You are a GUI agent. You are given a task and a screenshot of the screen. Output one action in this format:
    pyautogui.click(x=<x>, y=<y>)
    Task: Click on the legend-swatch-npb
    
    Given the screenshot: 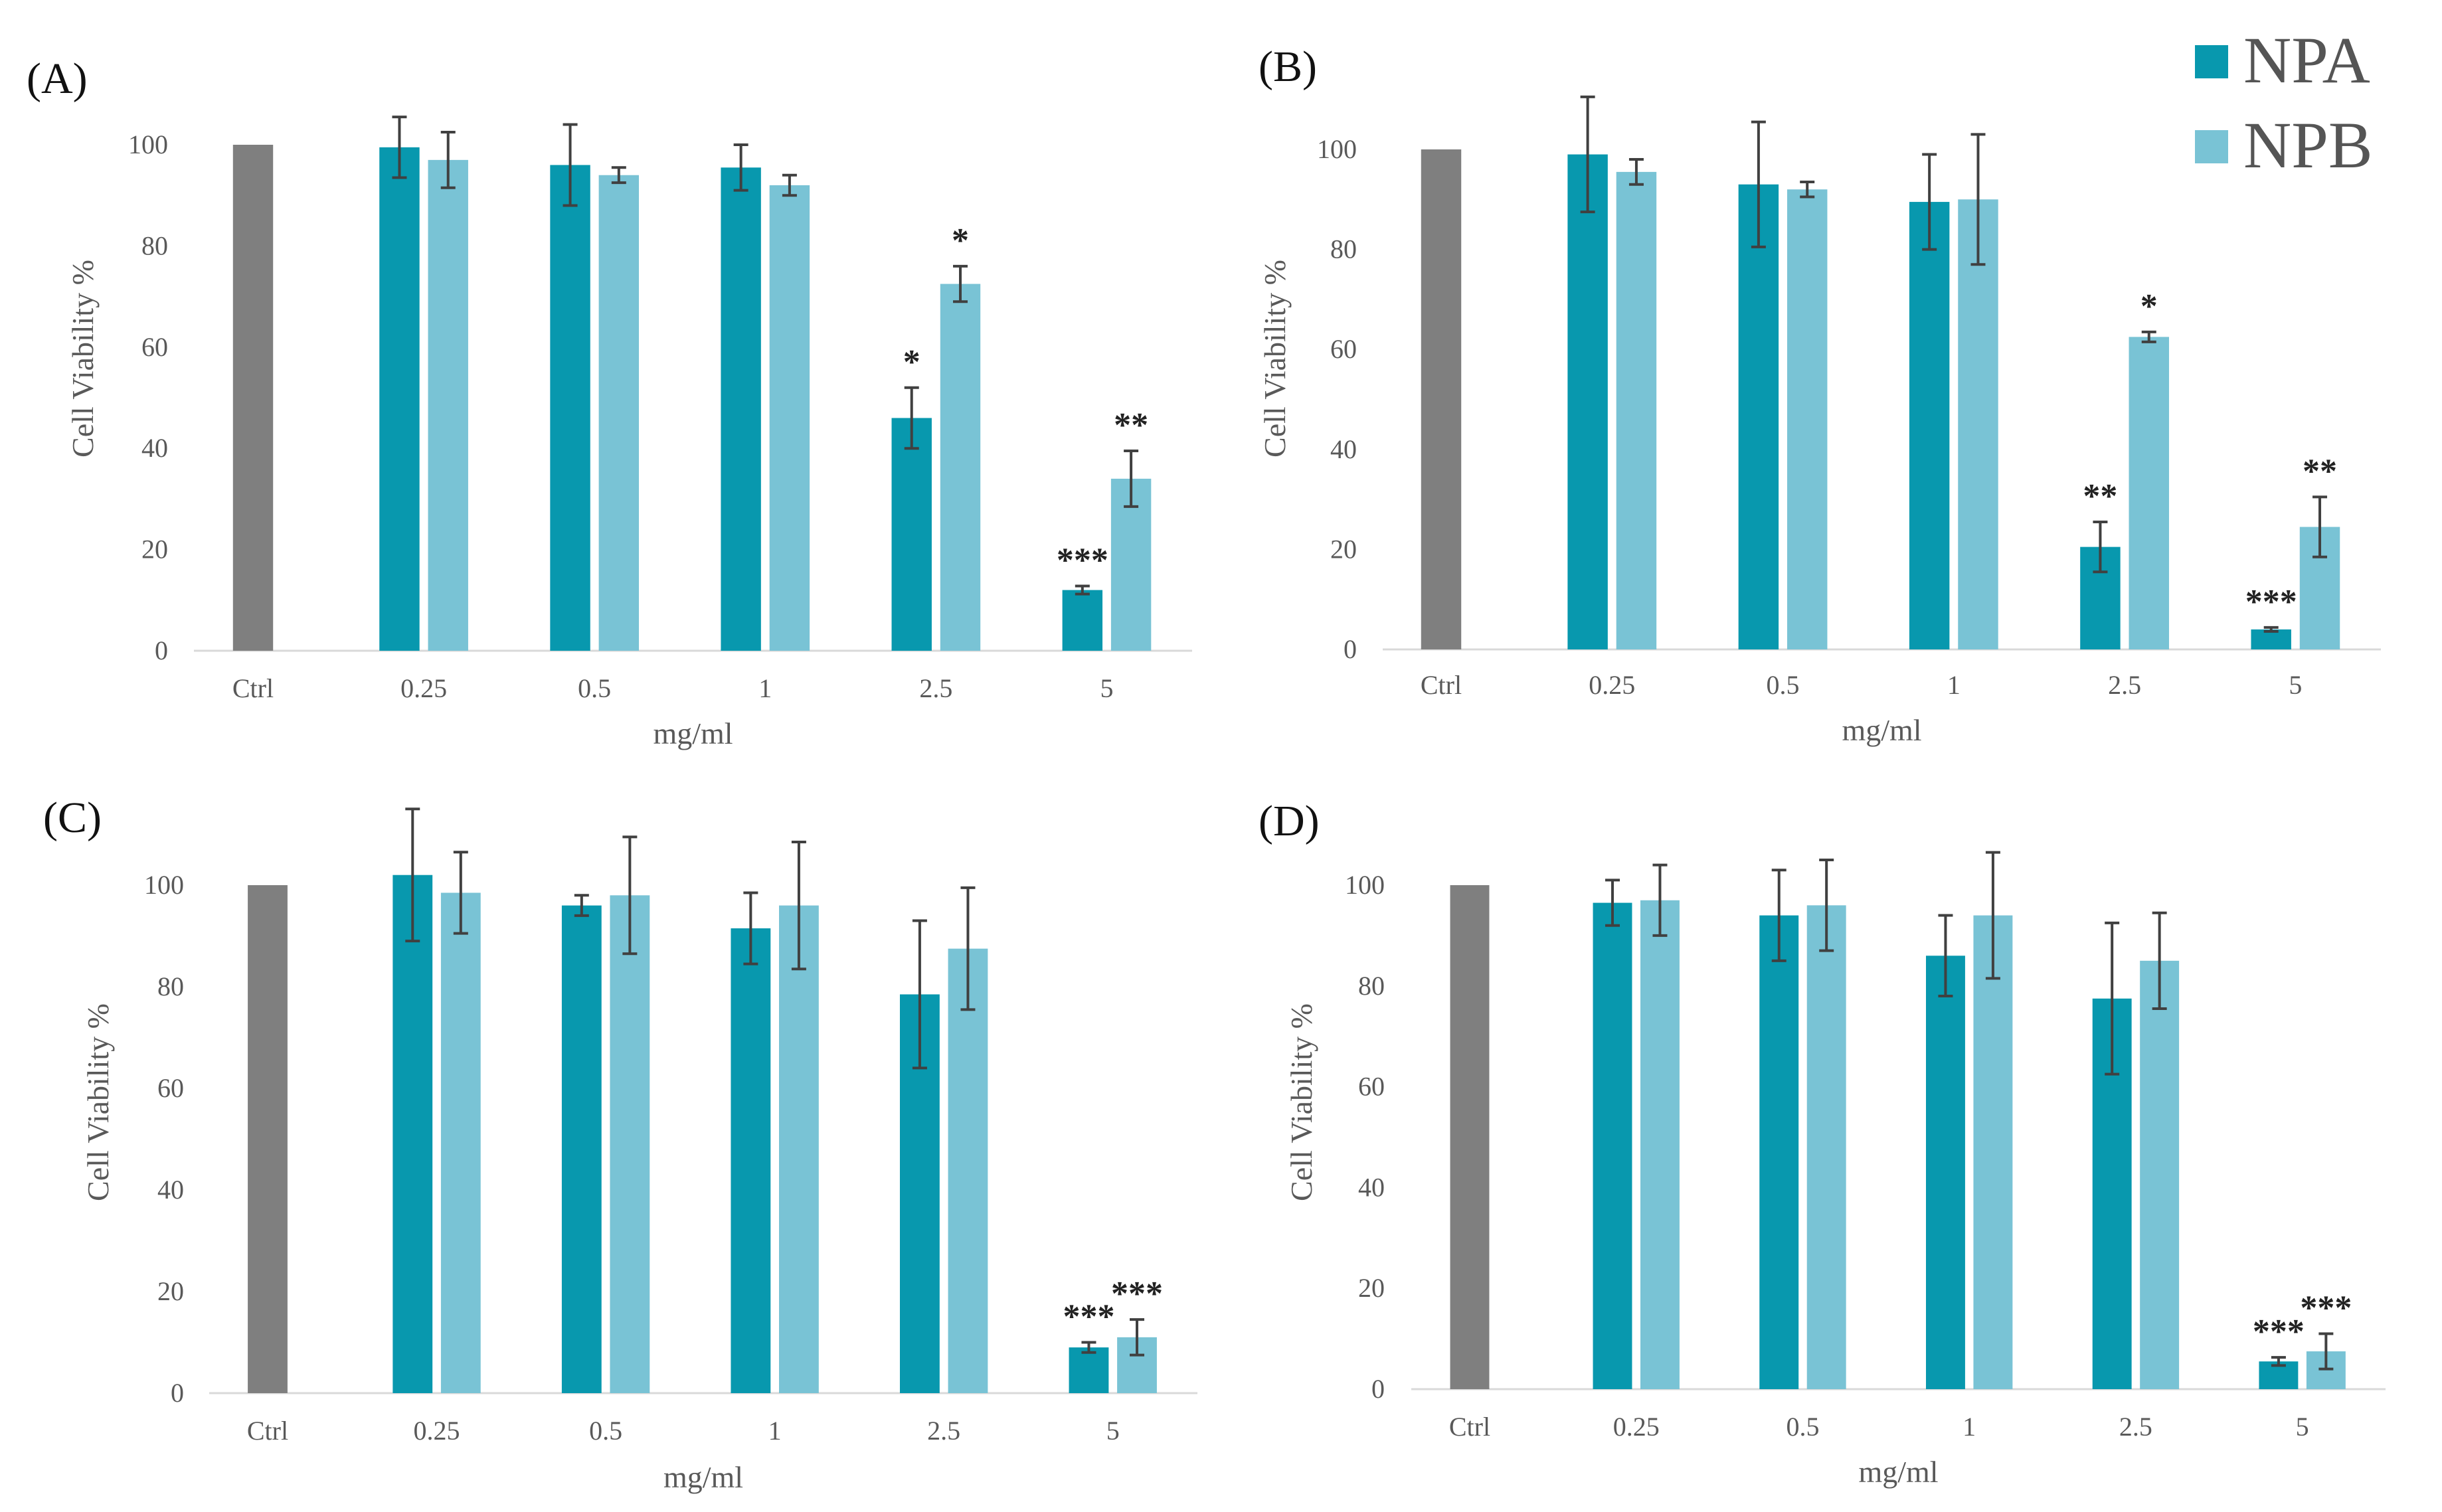 What is the action you would take?
    pyautogui.click(x=2212, y=146)
    